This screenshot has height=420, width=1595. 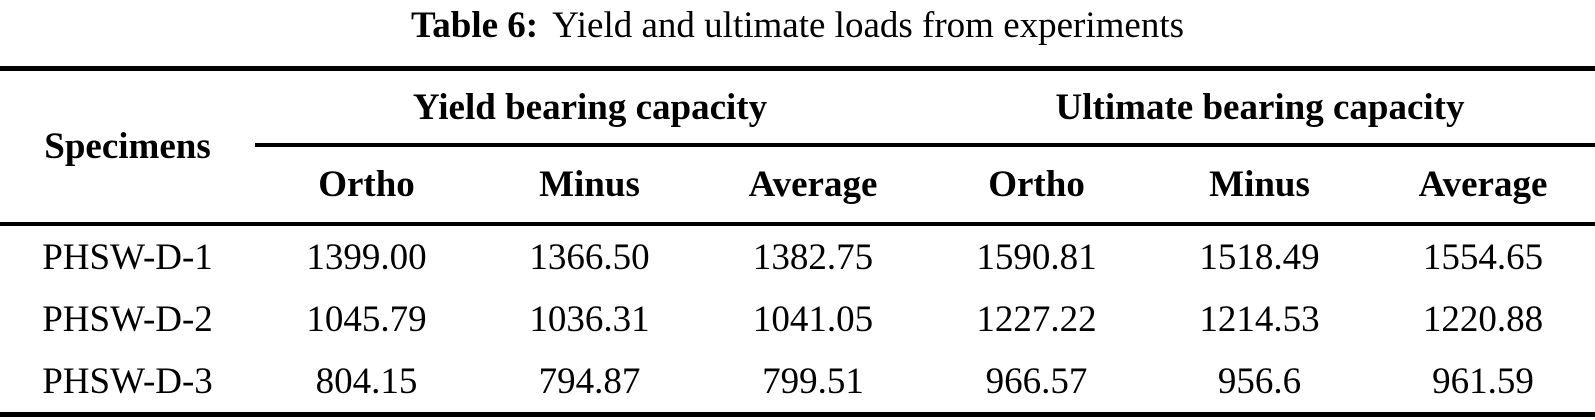 What do you see at coordinates (1036, 257) in the screenshot?
I see `value-cell: 1590.81` at bounding box center [1036, 257].